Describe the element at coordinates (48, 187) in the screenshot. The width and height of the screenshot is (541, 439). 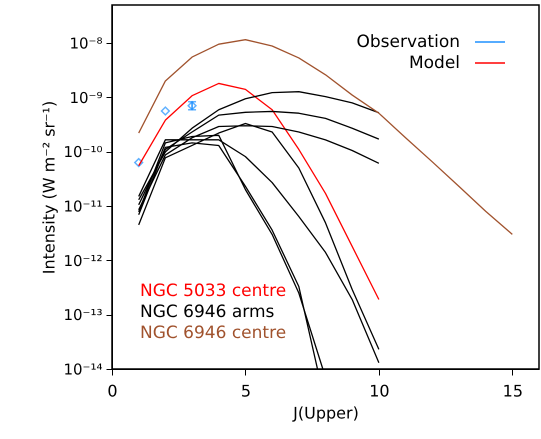
I see `y-axis-title: Intensity (W m⁻² sr⁻¹)` at that location.